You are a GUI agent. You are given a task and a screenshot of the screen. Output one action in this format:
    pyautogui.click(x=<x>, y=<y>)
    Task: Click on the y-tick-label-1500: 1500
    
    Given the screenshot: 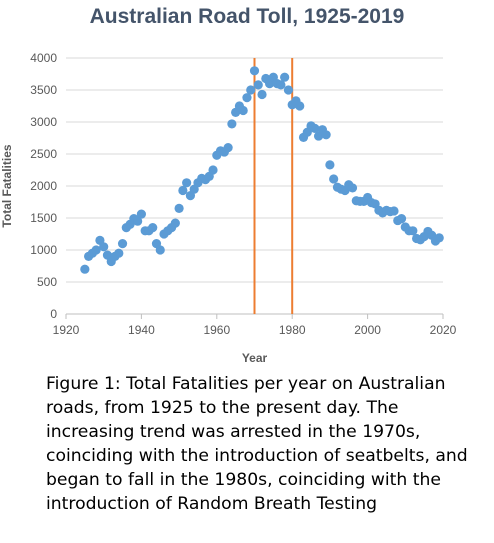 What is the action you would take?
    pyautogui.click(x=43, y=218)
    